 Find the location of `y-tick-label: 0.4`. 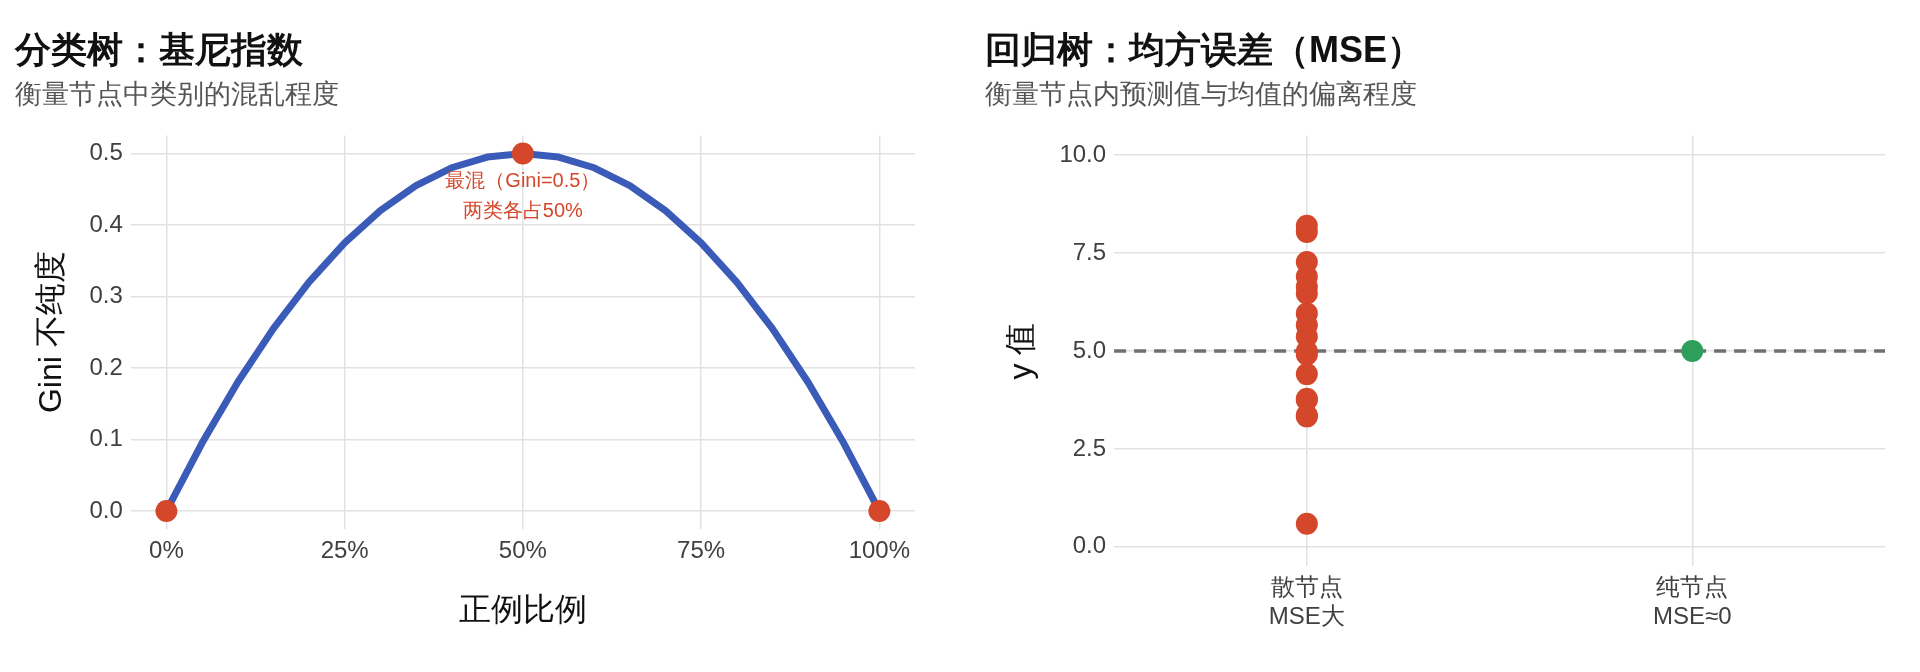

y-tick-label: 0.4 is located at coordinates (106, 223).